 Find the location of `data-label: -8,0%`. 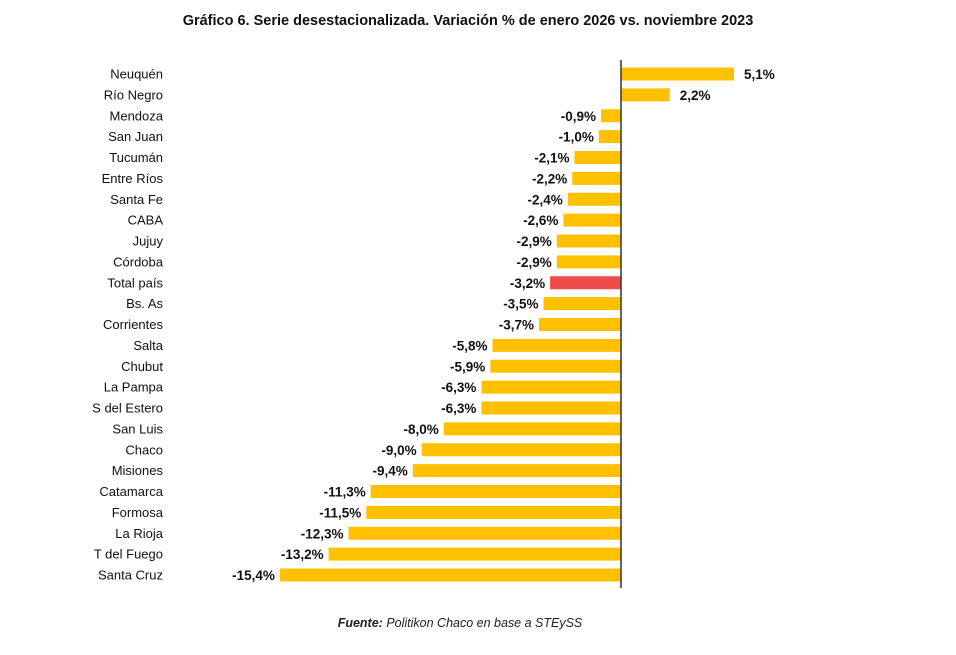

data-label: -8,0% is located at coordinates (421, 429).